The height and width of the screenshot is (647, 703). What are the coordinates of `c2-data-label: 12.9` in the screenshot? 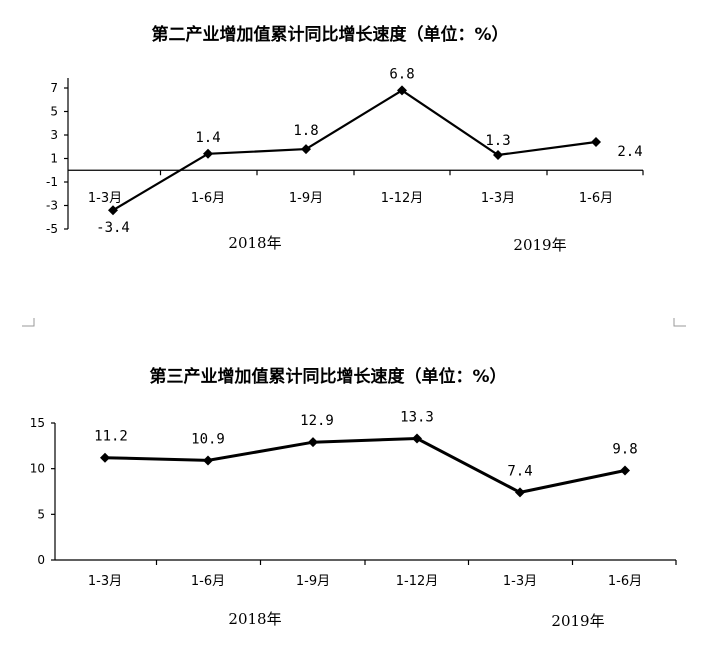 It's located at (317, 421).